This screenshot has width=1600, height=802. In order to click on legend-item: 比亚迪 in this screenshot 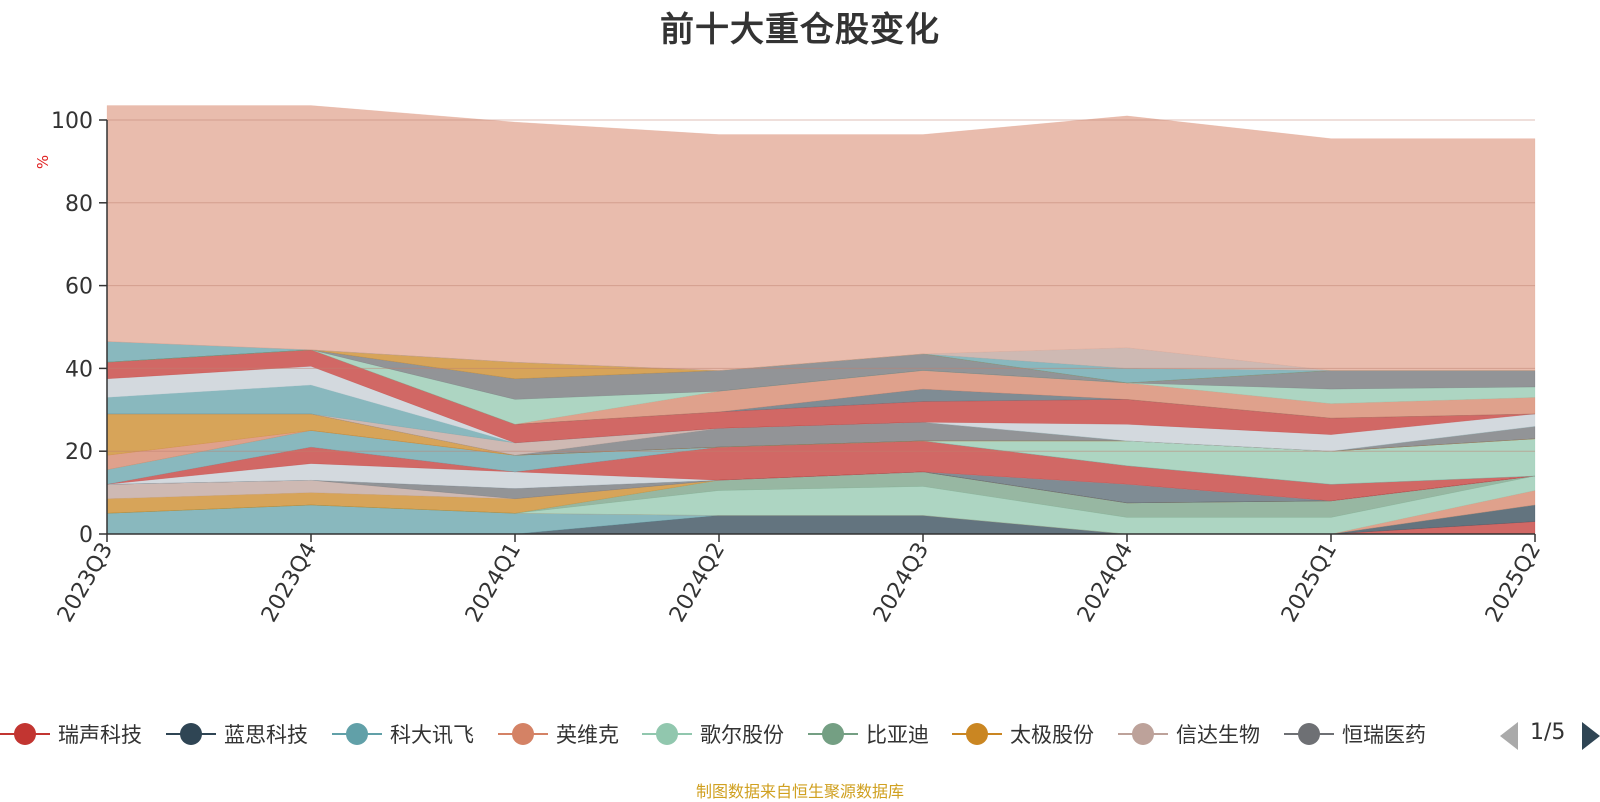, I will do `click(868, 734)`.